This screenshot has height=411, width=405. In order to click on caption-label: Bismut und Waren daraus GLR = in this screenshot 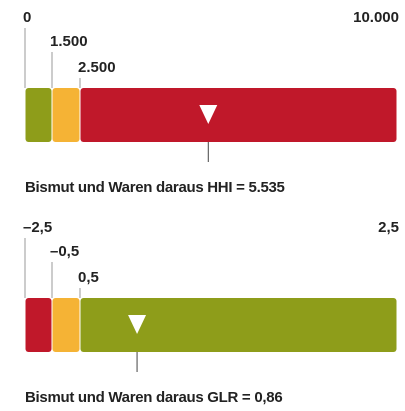, I will do `click(138, 397)`.